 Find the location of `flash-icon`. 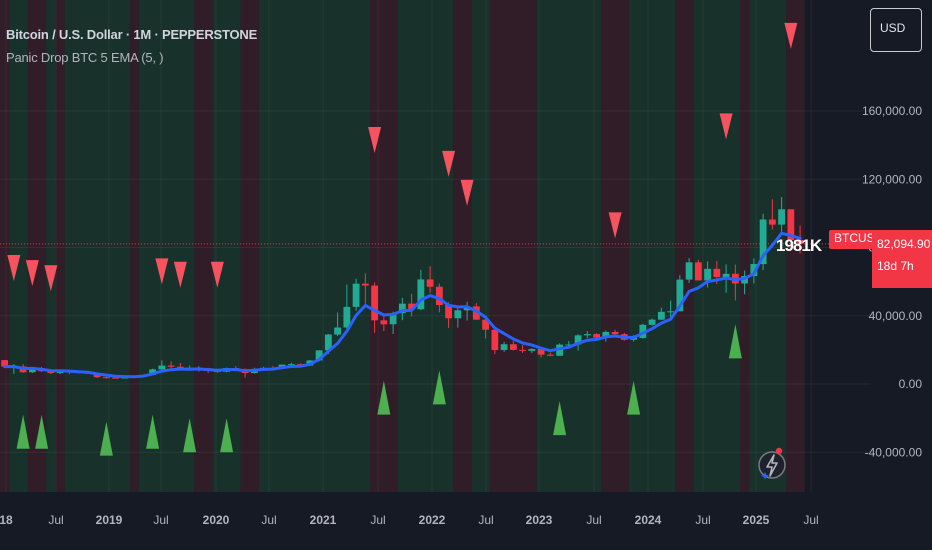

flash-icon is located at coordinates (772, 463).